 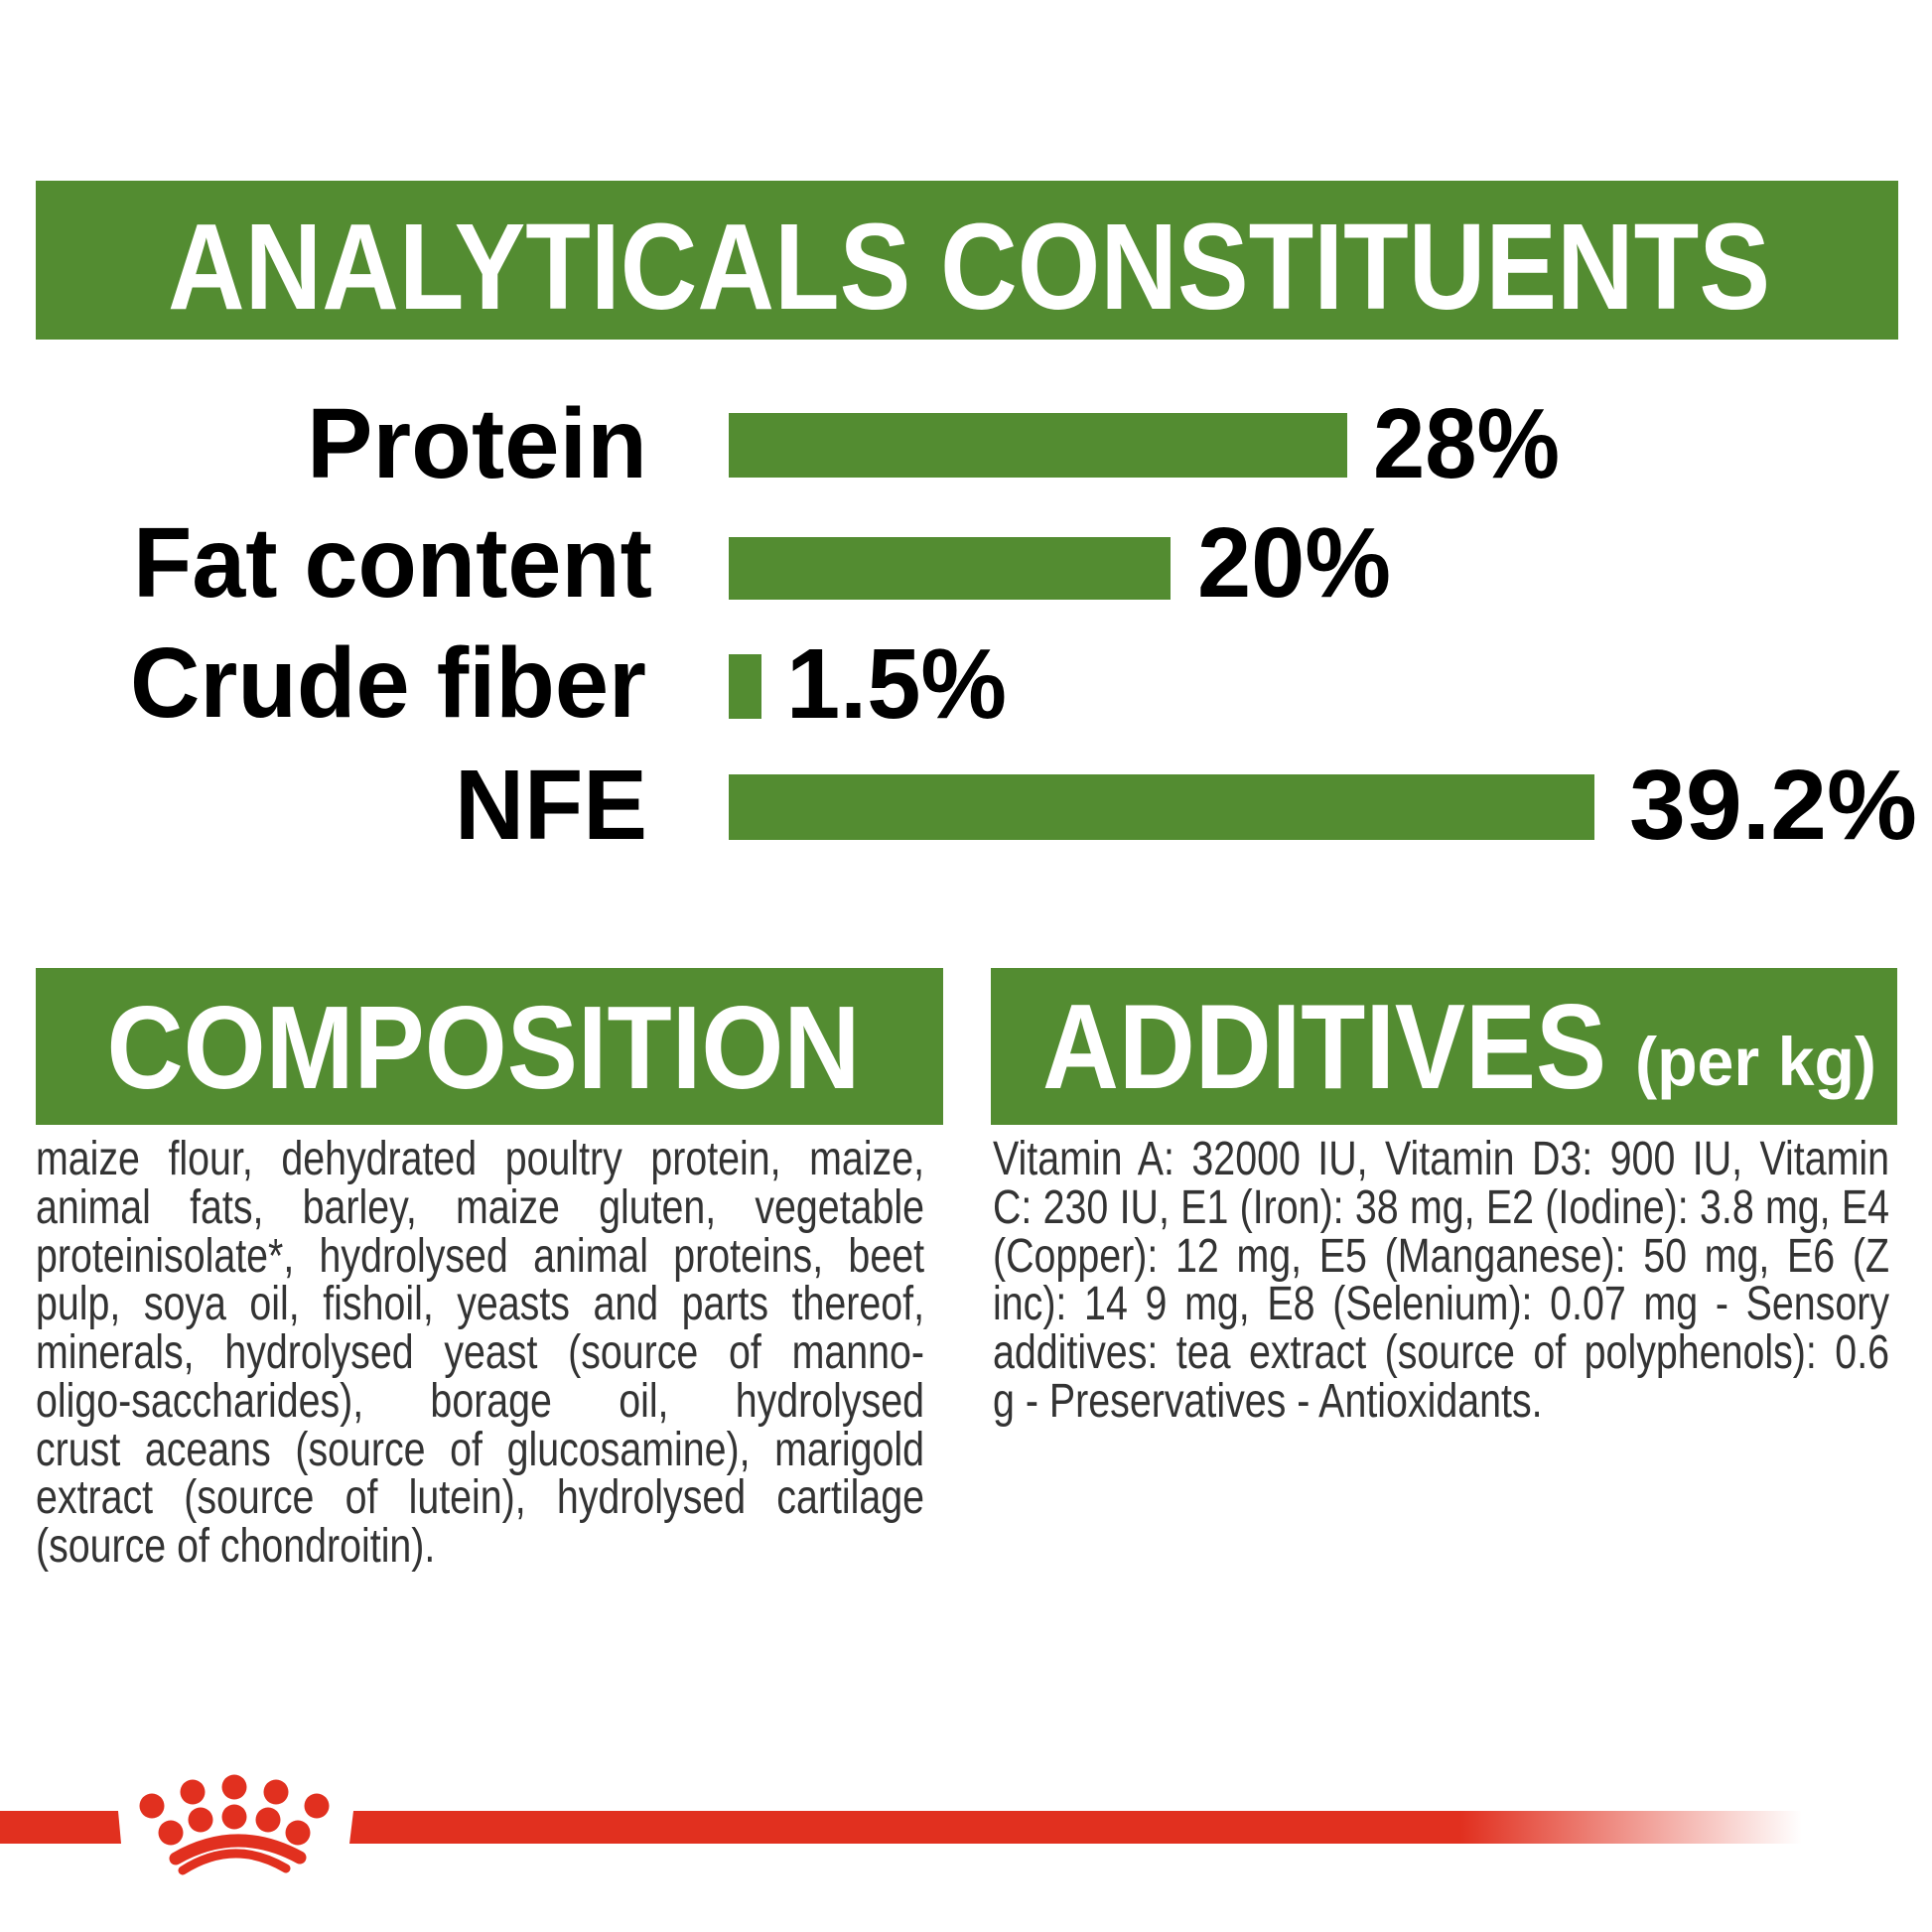 What do you see at coordinates (1467, 444) in the screenshot?
I see `svg-text: 28%` at bounding box center [1467, 444].